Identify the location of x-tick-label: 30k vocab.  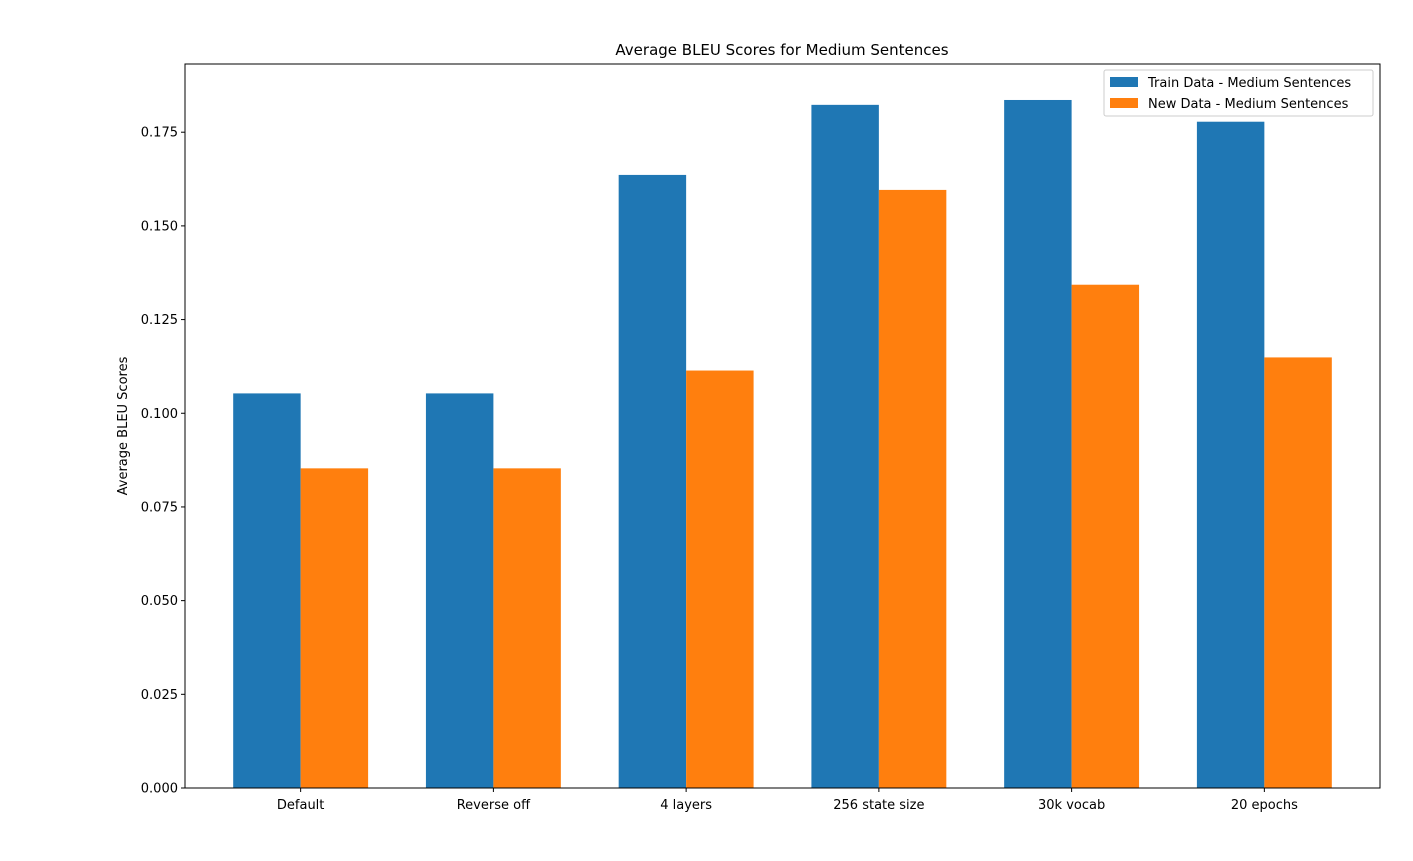
(1071, 805).